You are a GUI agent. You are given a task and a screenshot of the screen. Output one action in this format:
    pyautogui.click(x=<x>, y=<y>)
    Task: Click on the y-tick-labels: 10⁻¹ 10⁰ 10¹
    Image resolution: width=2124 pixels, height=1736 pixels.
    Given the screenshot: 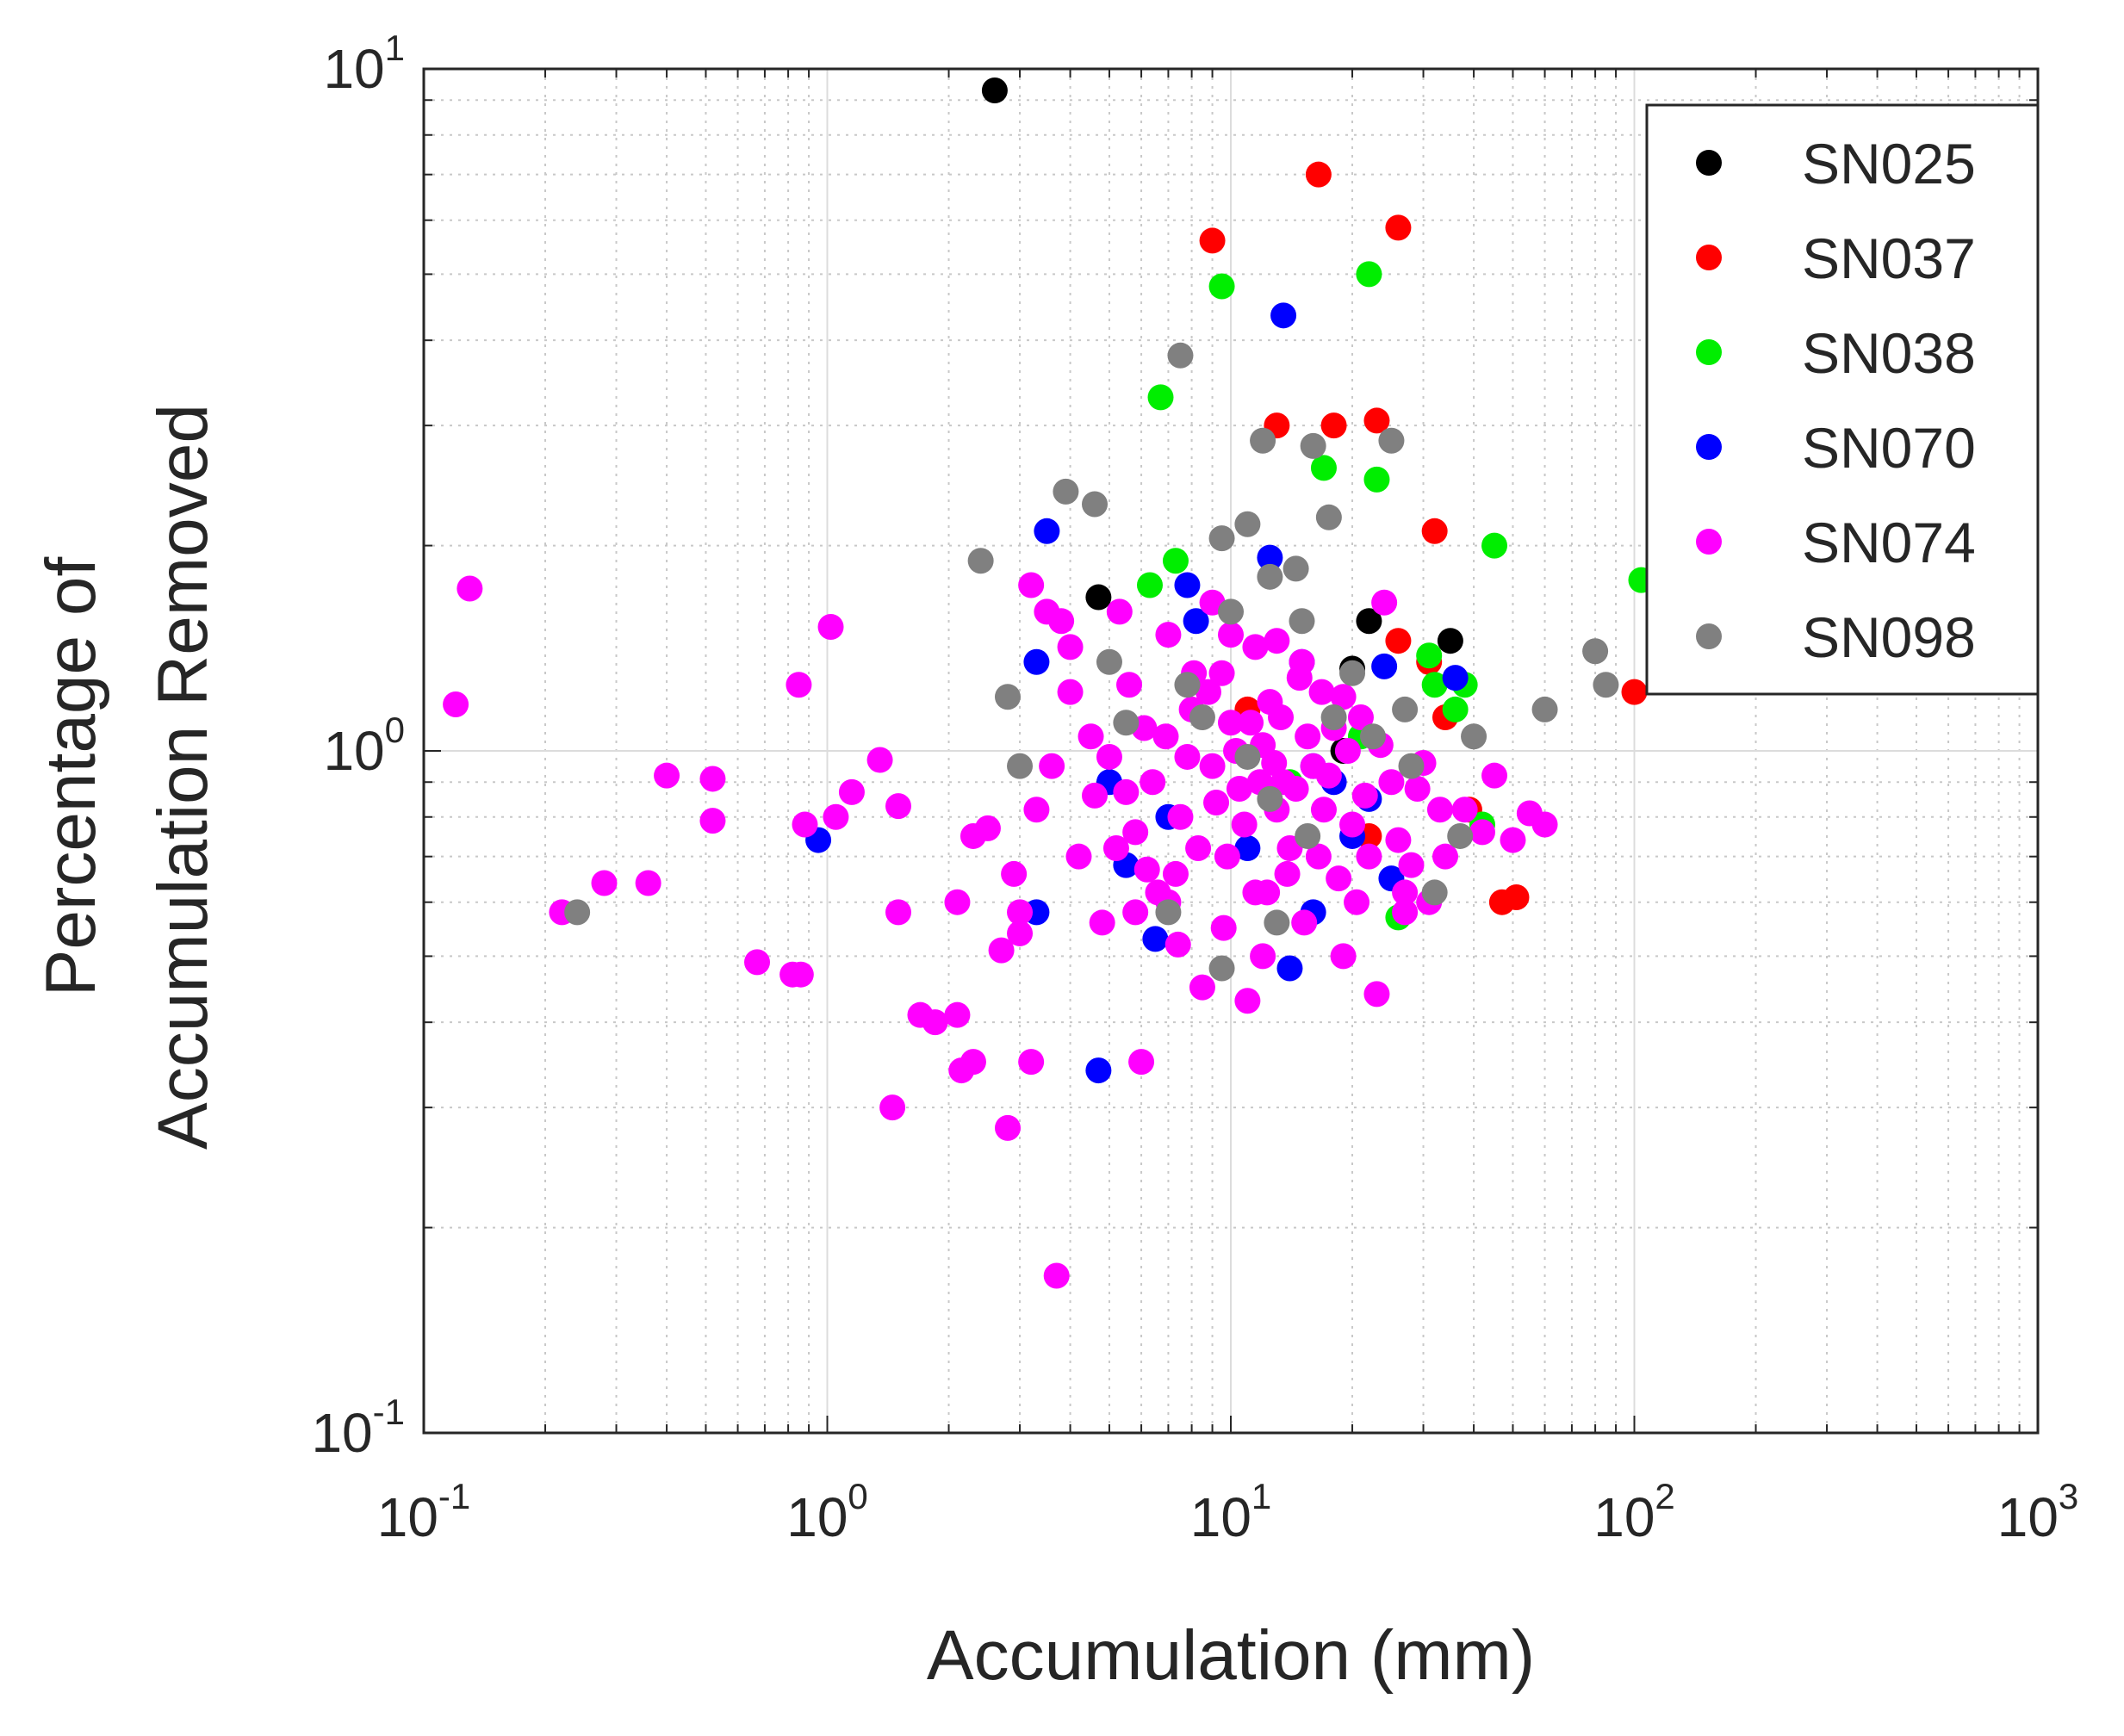 What is the action you would take?
    pyautogui.click(x=358, y=746)
    